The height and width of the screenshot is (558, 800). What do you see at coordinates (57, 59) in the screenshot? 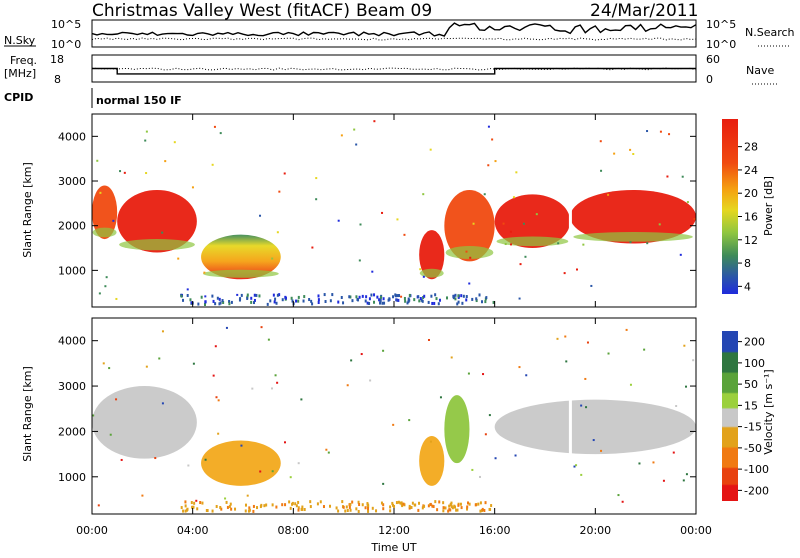
I see `freq-tick-top: 18` at bounding box center [57, 59].